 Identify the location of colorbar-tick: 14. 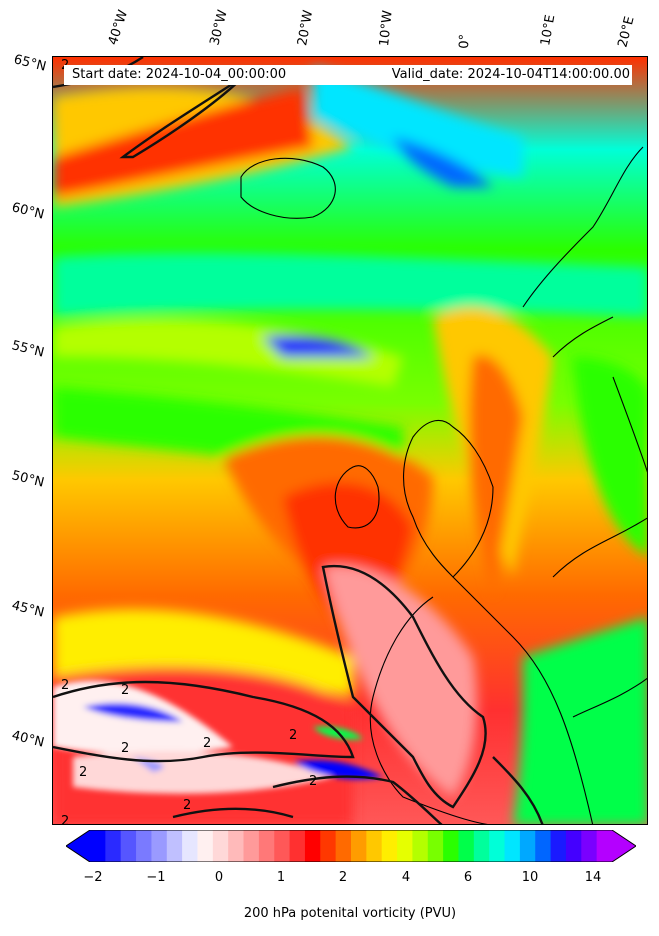
(593, 877).